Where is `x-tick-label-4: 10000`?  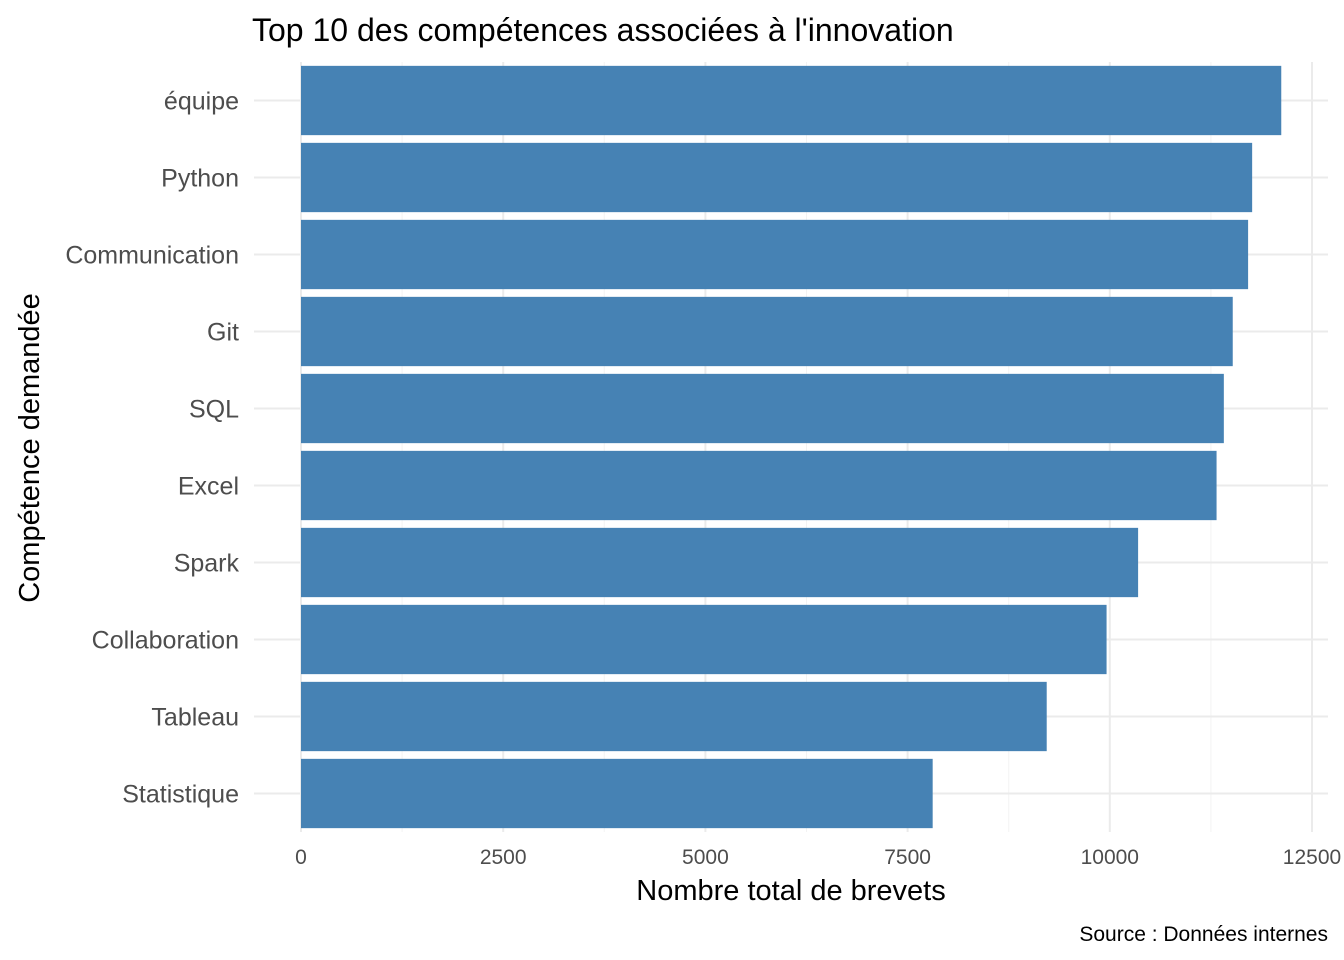 x-tick-label-4: 10000 is located at coordinates (1110, 857).